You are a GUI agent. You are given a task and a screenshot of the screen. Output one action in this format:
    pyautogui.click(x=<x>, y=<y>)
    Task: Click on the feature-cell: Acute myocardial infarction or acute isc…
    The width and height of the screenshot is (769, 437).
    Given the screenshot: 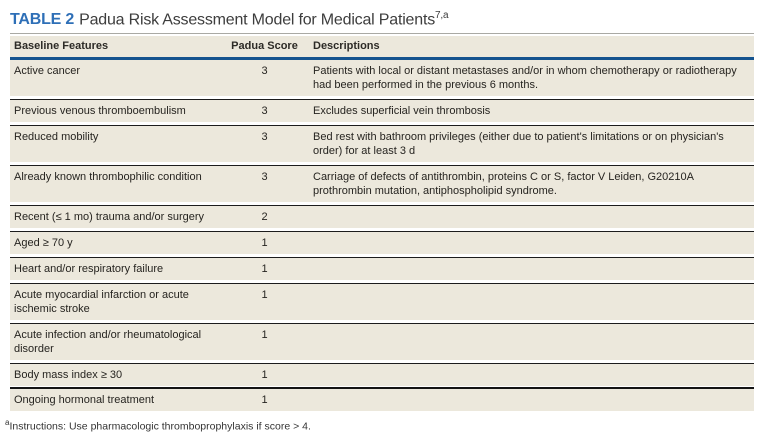 What is the action you would take?
    pyautogui.click(x=101, y=302)
    